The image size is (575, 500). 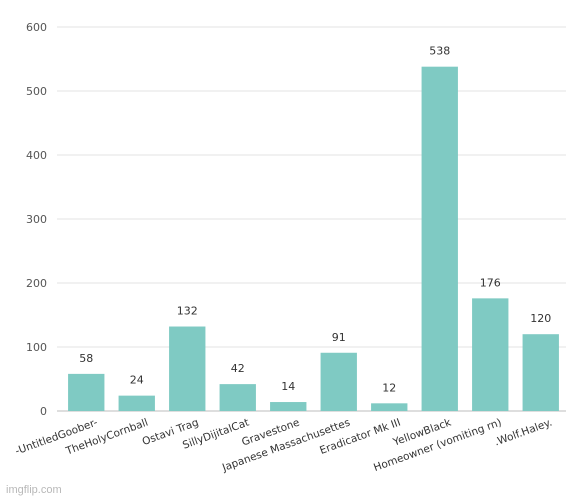 I want to click on y-tick-label: 600, so click(x=36, y=27).